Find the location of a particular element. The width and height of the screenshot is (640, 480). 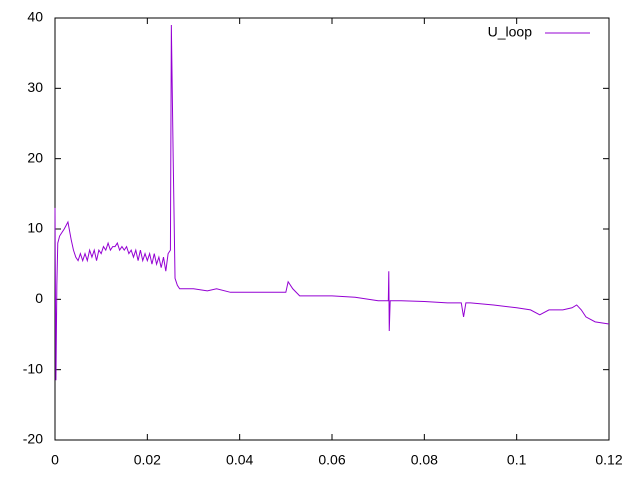

x-tick-label: 0.04 is located at coordinates (239, 460).